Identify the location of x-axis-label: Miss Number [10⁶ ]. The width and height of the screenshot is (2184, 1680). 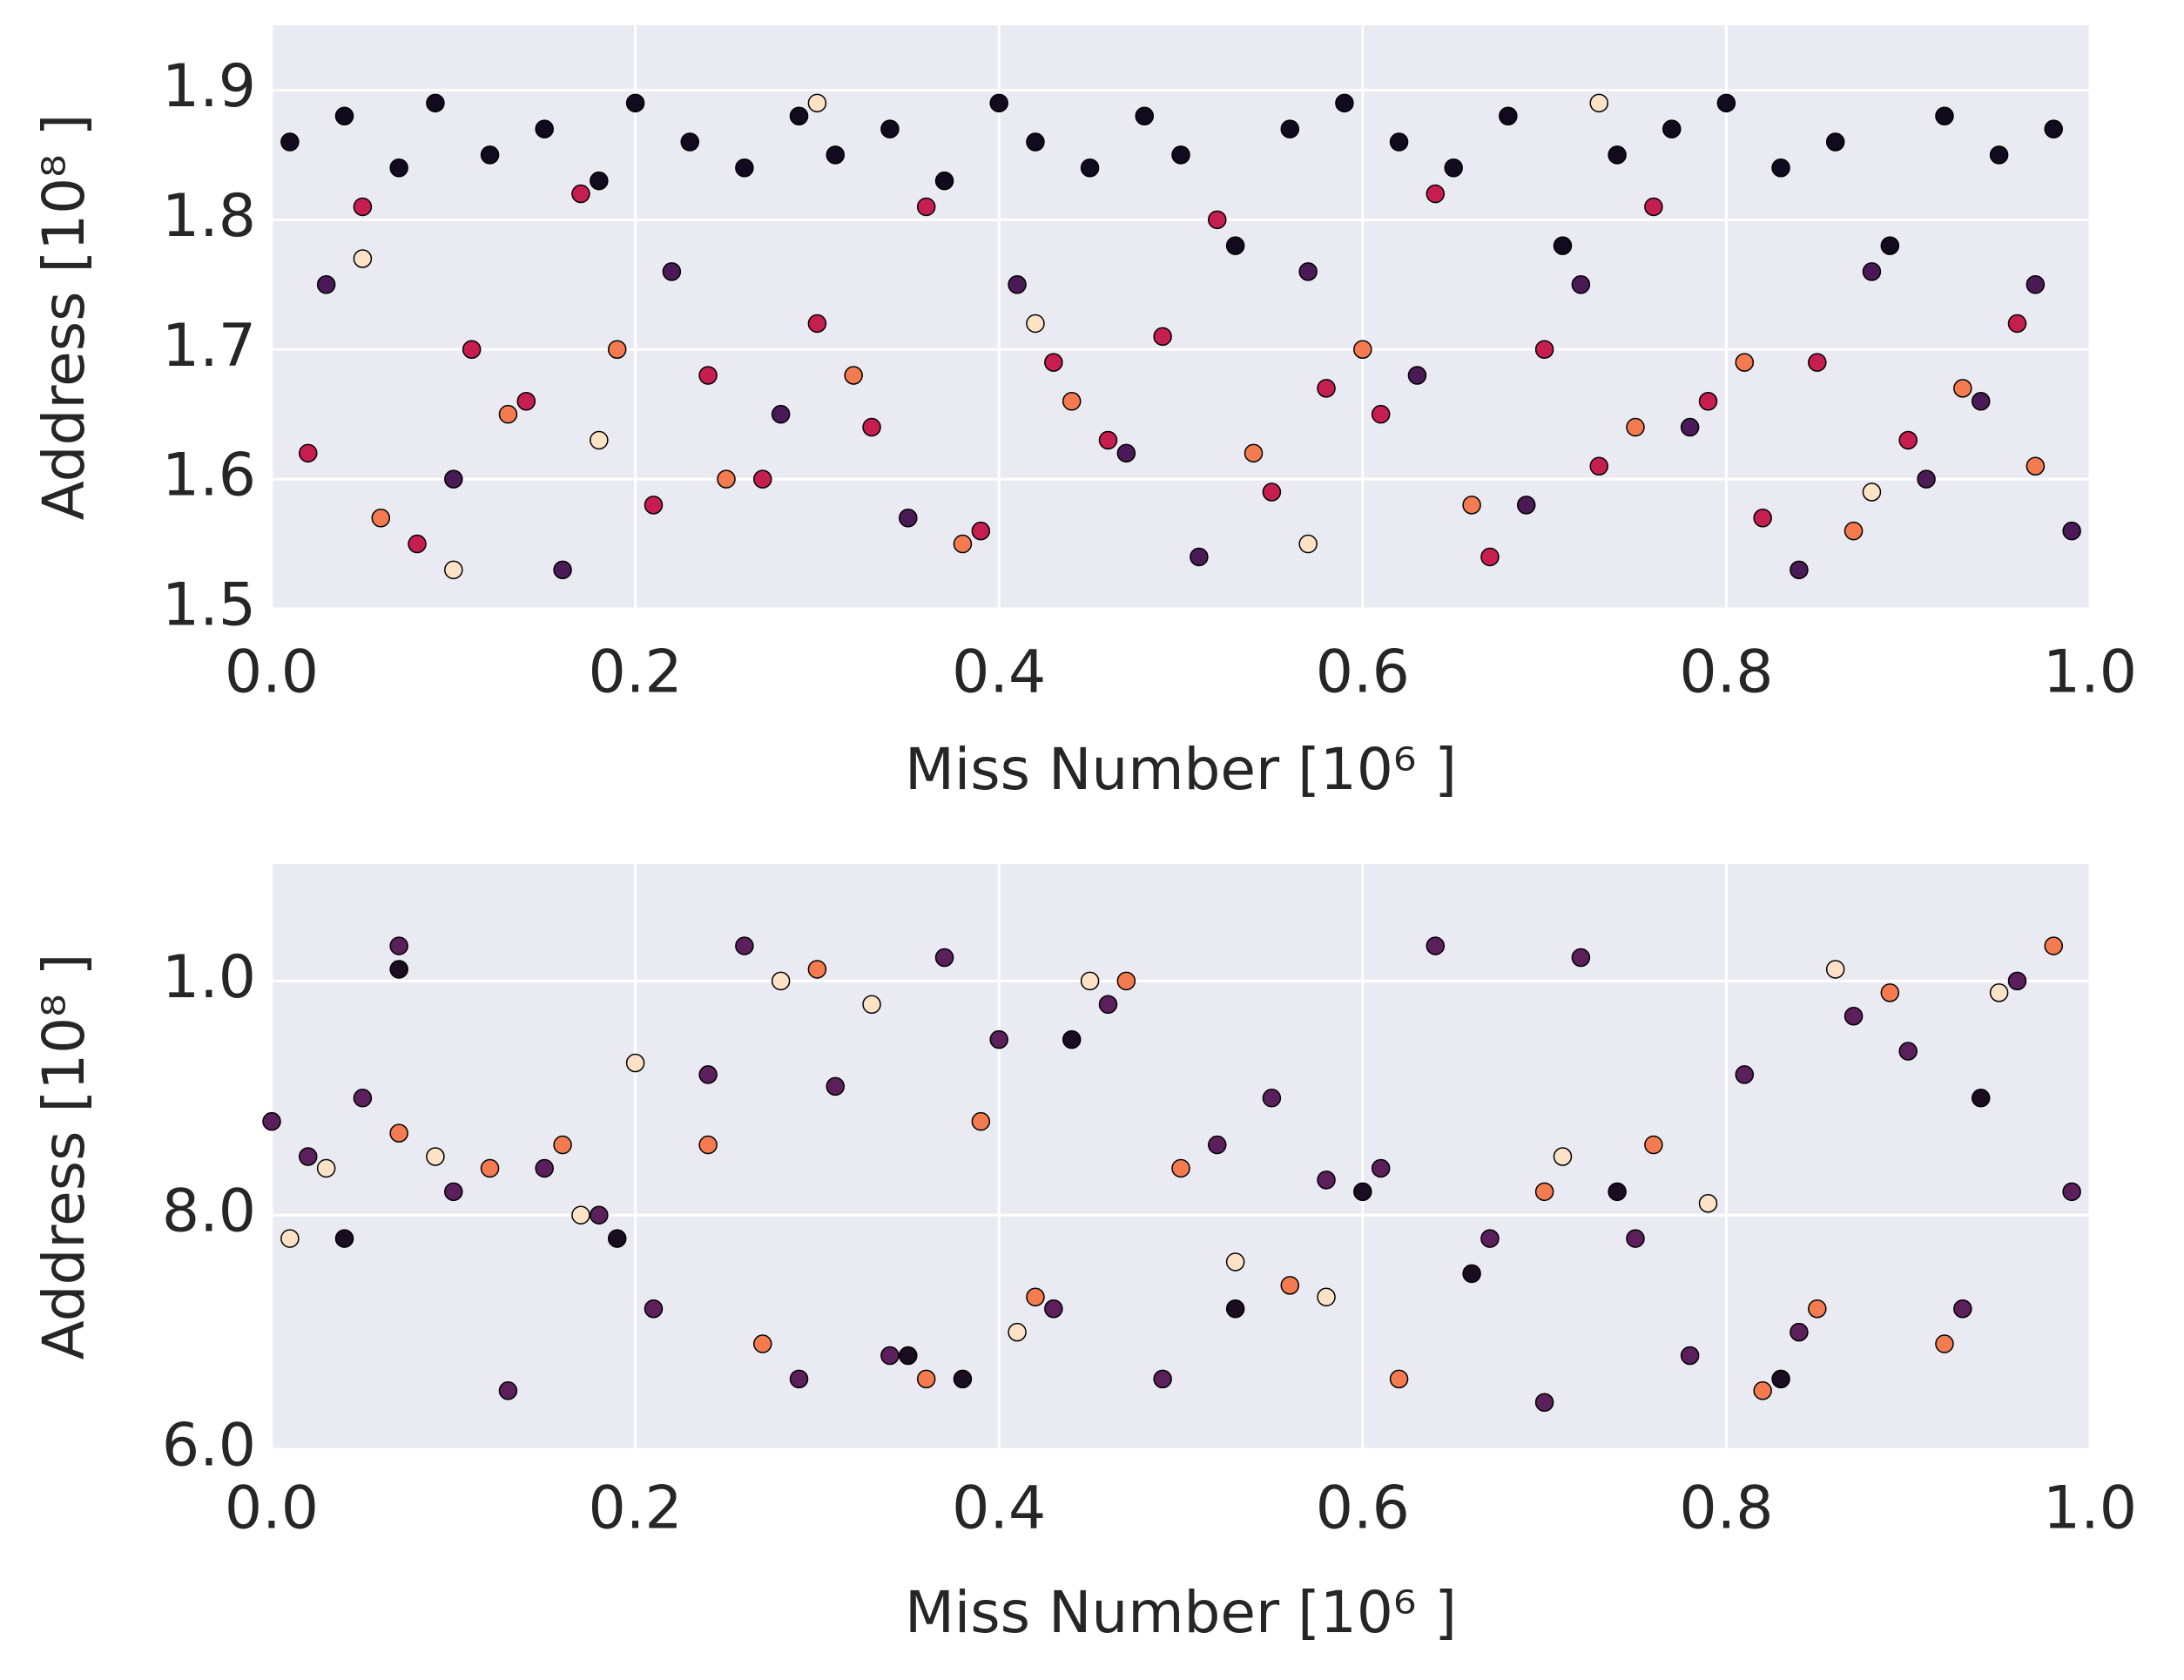
(1181, 769).